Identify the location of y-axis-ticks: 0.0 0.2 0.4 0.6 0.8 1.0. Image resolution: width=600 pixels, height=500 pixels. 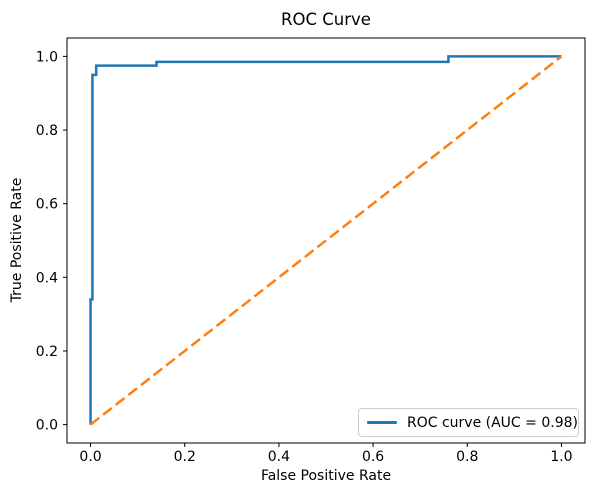
(51, 241).